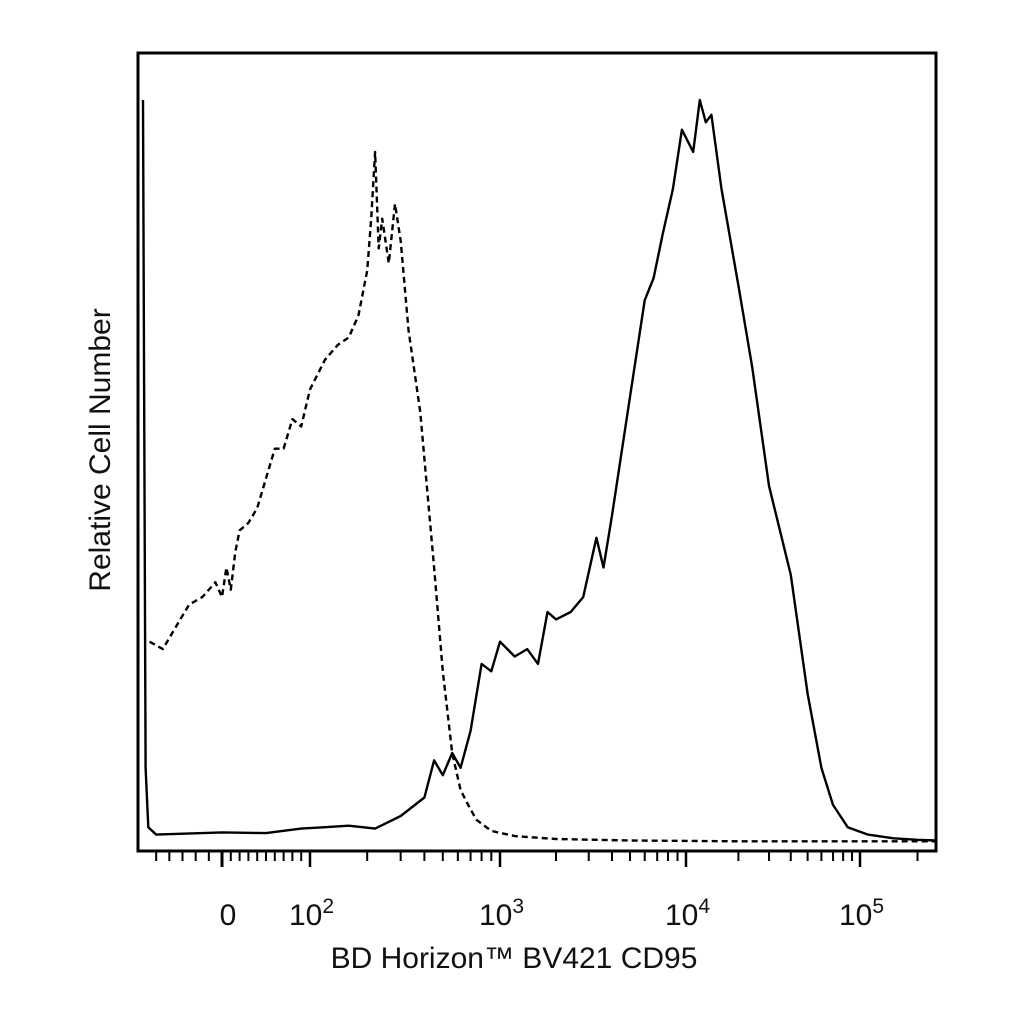 The height and width of the screenshot is (1024, 1024). What do you see at coordinates (687, 913) in the screenshot?
I see `x-tick-label: 10⁴` at bounding box center [687, 913].